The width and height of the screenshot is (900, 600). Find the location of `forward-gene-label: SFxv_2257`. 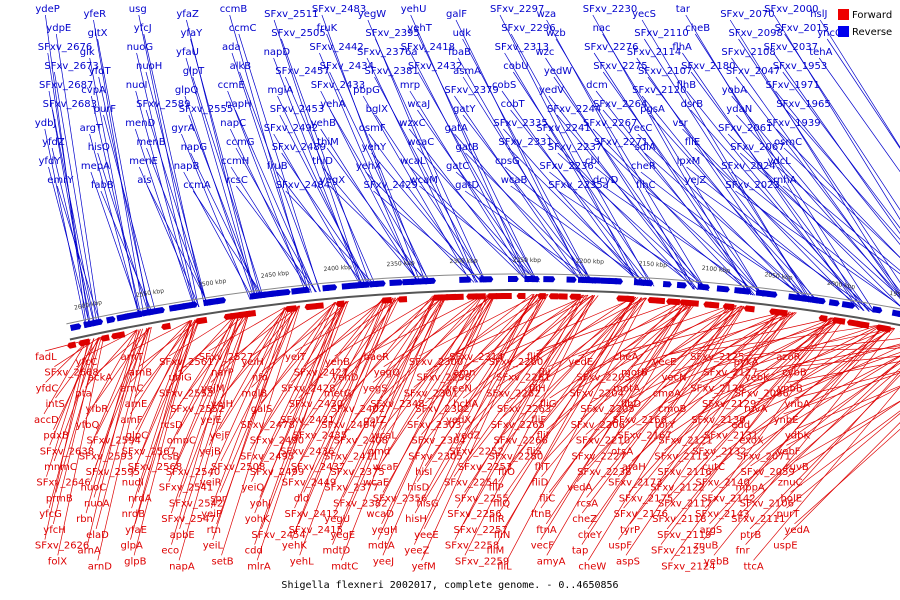

forward-gene-label: SFxv_2257 is located at coordinates (481, 530).